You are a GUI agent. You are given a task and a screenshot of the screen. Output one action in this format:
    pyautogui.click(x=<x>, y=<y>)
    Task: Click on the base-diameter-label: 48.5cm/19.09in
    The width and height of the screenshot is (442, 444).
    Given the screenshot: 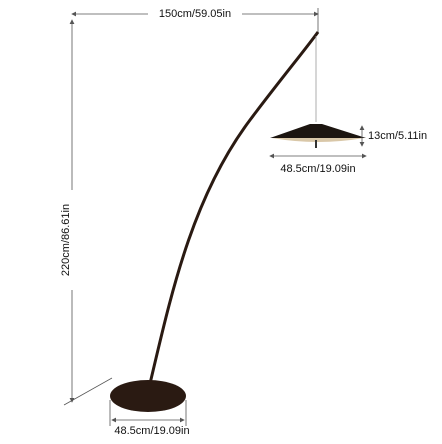 What is the action you would take?
    pyautogui.click(x=151, y=431)
    